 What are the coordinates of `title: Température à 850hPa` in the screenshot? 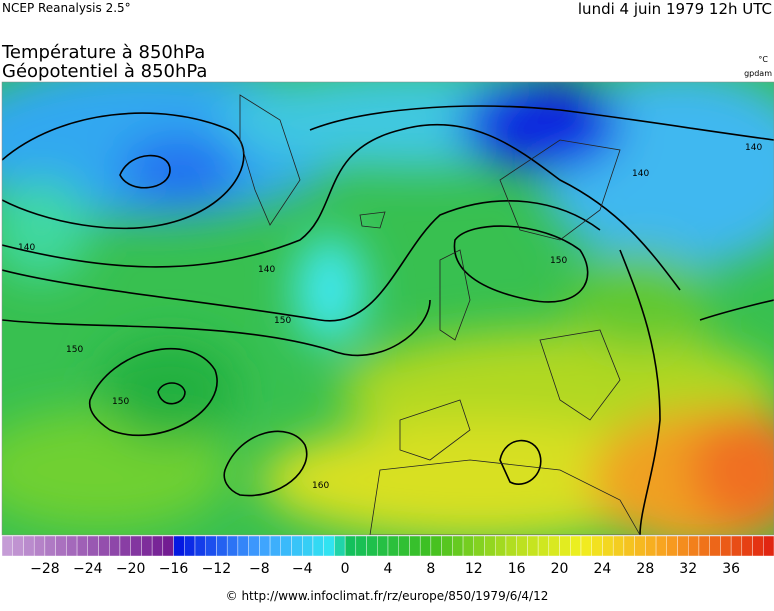 It's located at (103, 52).